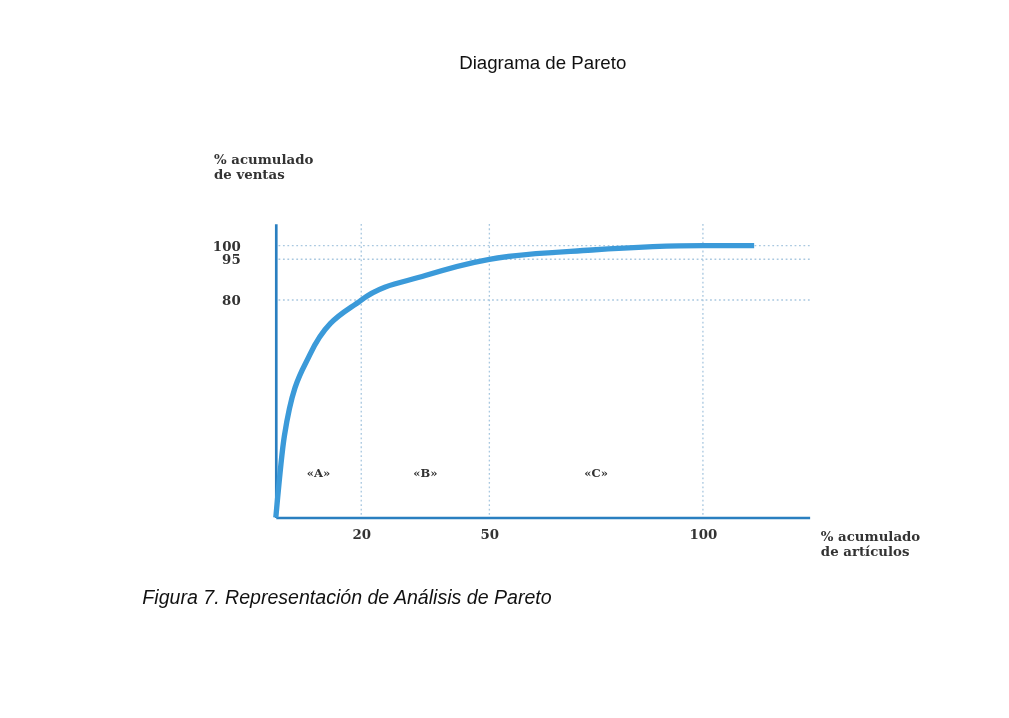  What do you see at coordinates (543, 63) in the screenshot?
I see `chart-title: Diagrama de Pareto` at bounding box center [543, 63].